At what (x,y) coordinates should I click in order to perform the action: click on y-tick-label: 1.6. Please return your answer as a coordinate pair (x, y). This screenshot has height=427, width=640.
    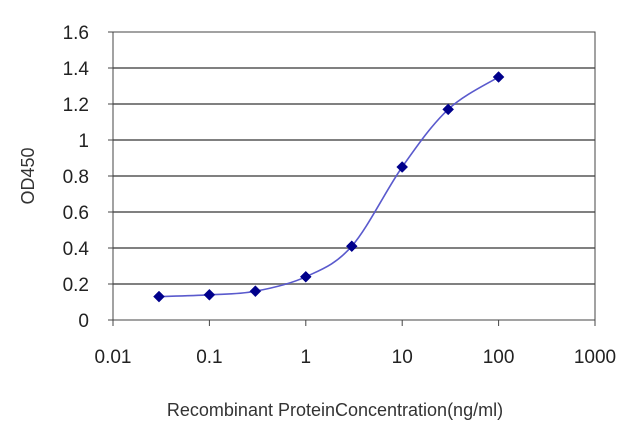
    Looking at the image, I should click on (76, 33).